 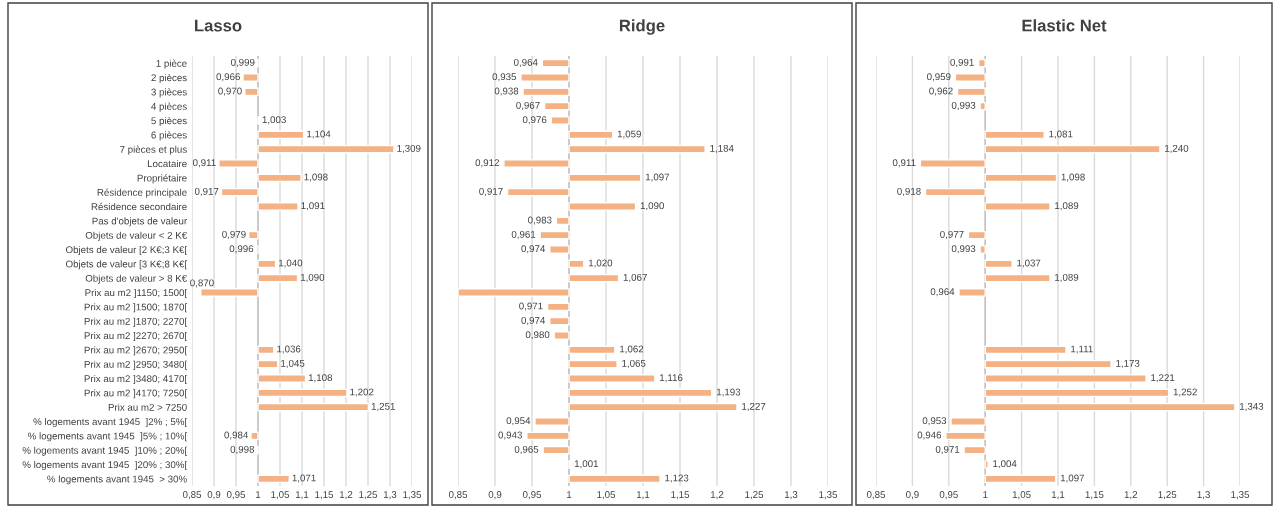 I want to click on data-label: 0,991, so click(x=962, y=62).